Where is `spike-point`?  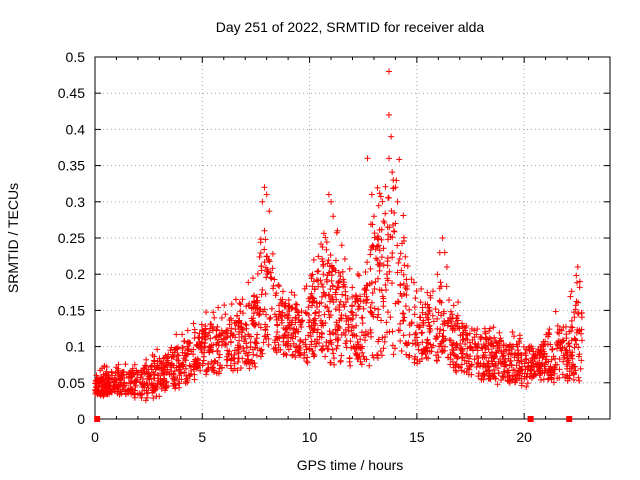 spike-point is located at coordinates (446, 266).